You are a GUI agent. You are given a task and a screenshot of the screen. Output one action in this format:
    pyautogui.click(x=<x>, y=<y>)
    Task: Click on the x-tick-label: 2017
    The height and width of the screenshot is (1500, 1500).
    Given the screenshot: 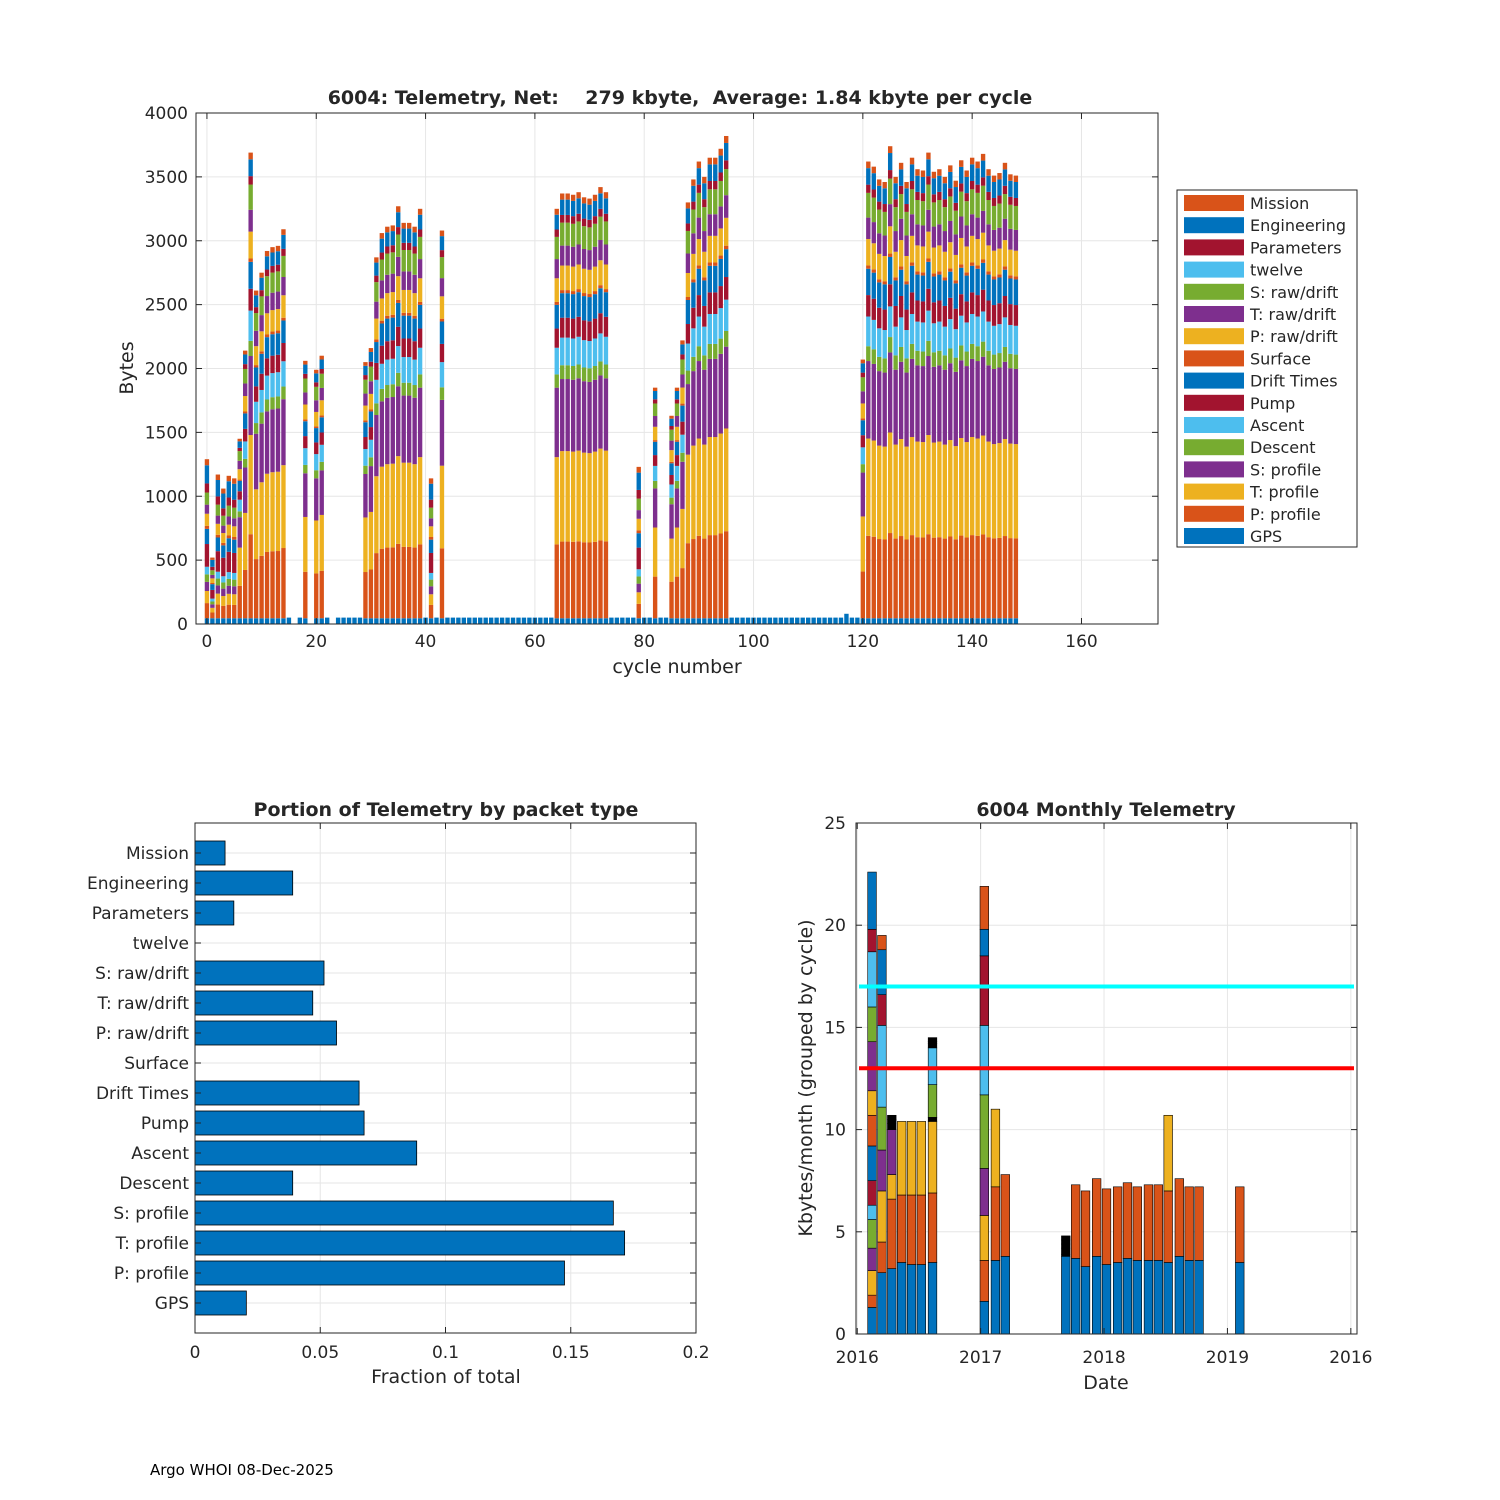 What is the action you would take?
    pyautogui.click(x=980, y=1358)
    